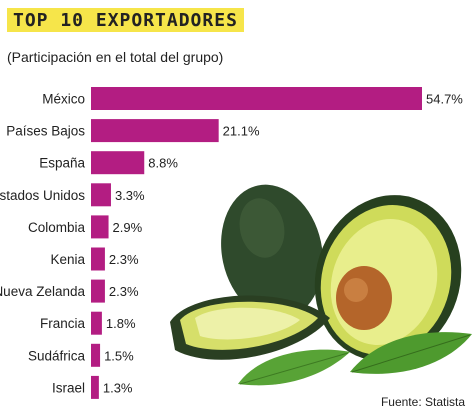  I want to click on category-label: Kenia, so click(67, 259).